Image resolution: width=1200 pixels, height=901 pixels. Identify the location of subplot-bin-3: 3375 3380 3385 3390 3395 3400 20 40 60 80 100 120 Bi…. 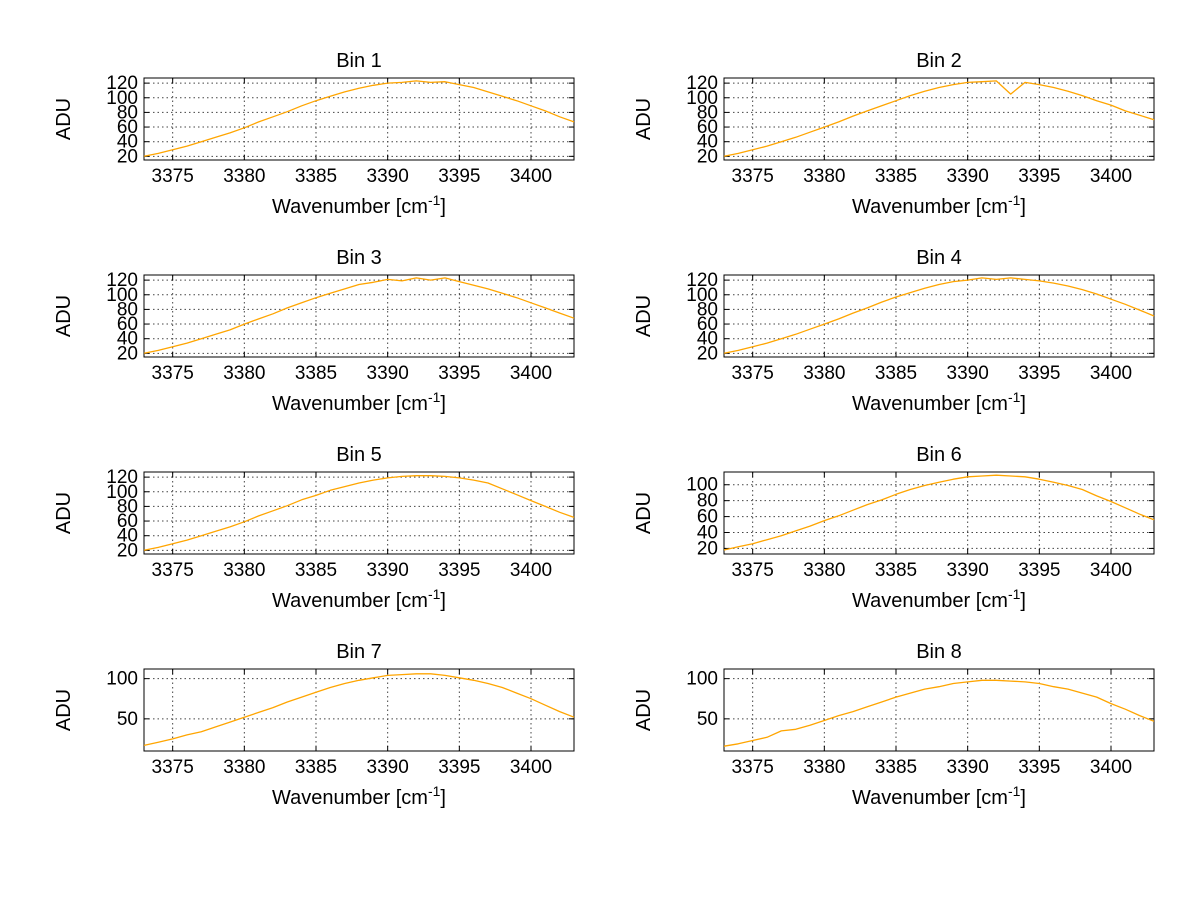
(318, 343).